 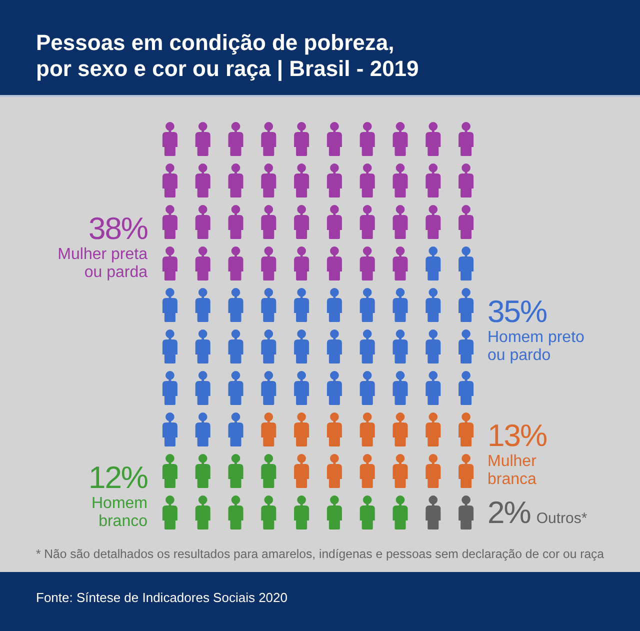 What do you see at coordinates (518, 311) in the screenshot?
I see `data-label: 35%` at bounding box center [518, 311].